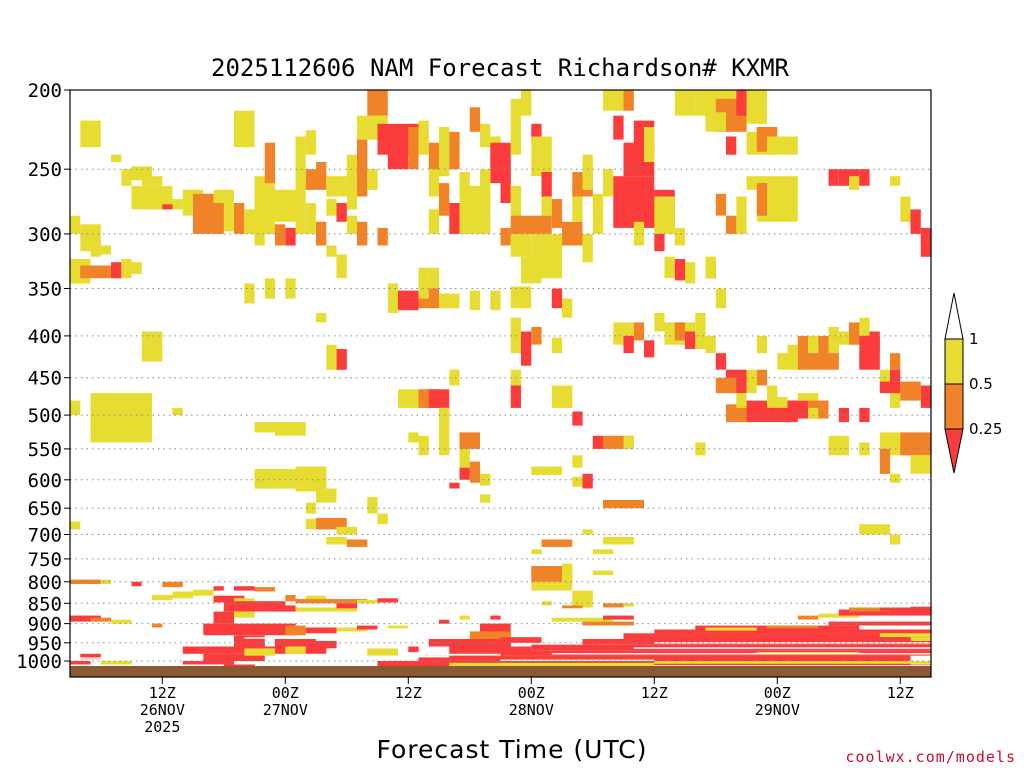 Image resolution: width=1024 pixels, height=768 pixels. What do you see at coordinates (45, 509) in the screenshot?
I see `y-tick-label: 650` at bounding box center [45, 509].